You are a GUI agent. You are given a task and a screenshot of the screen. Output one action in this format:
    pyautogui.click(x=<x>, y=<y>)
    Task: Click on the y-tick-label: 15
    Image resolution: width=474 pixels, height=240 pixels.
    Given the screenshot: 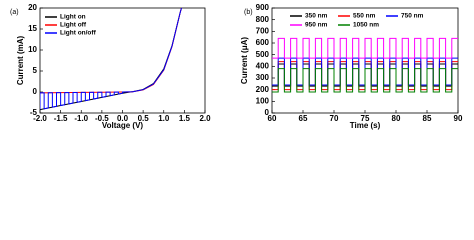 What is the action you would take?
    pyautogui.click(x=32, y=28)
    